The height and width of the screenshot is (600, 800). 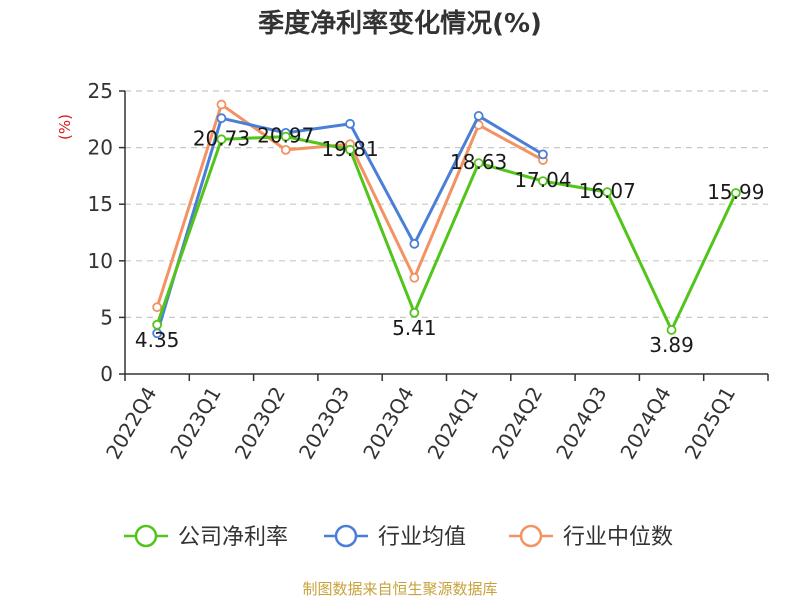 I want to click on y-tick-label: 25, so click(x=100, y=91).